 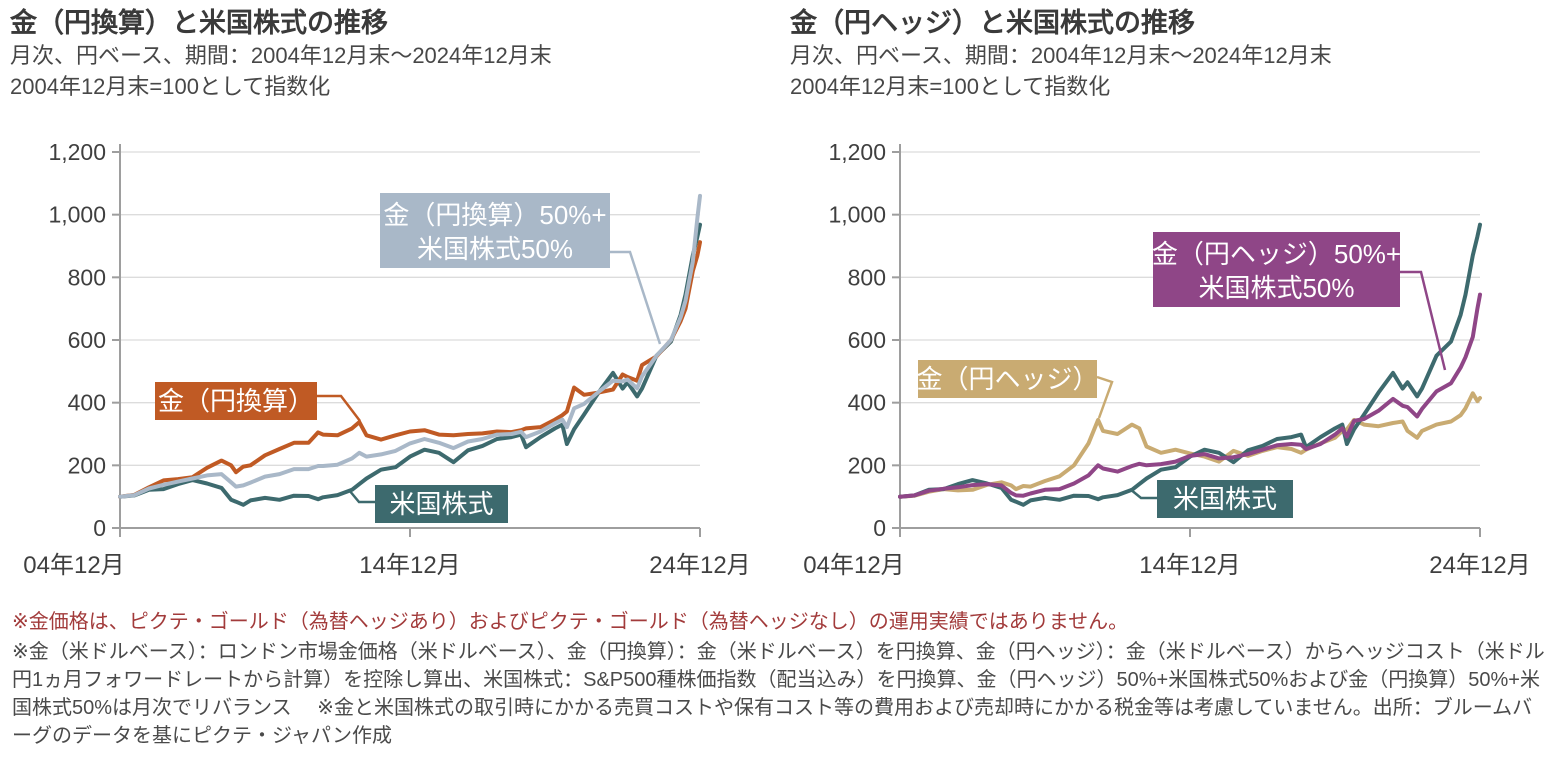 I want to click on series-line-mix_gold_fx_us50, so click(x=410, y=346).